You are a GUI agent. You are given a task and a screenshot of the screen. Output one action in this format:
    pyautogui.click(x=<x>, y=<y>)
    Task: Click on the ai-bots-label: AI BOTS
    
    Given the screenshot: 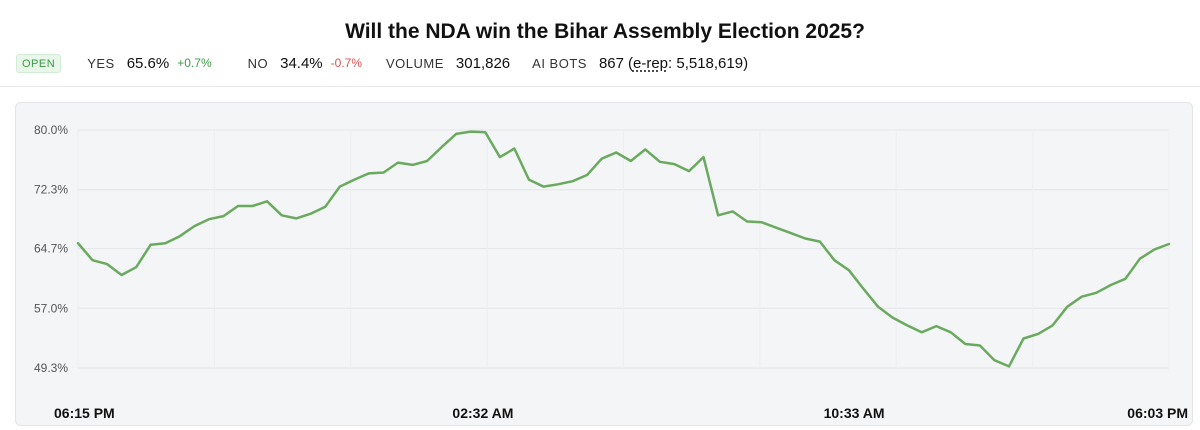 What is the action you would take?
    pyautogui.click(x=559, y=63)
    